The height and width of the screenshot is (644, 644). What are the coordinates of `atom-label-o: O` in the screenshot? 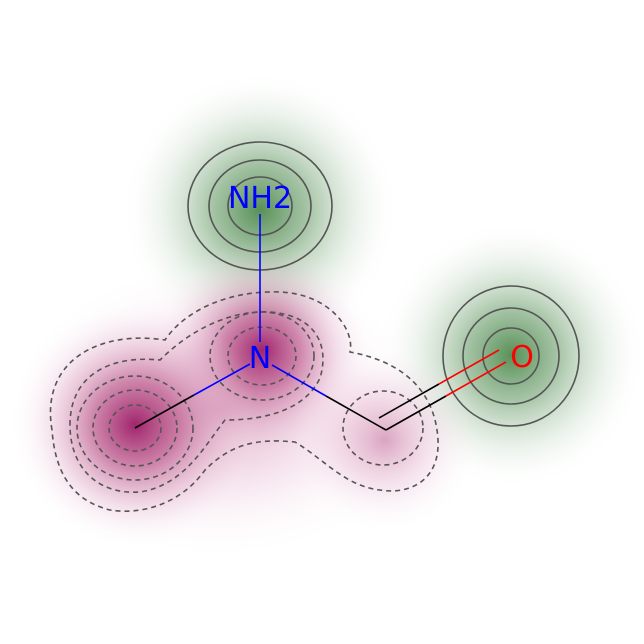 It's located at (522, 357).